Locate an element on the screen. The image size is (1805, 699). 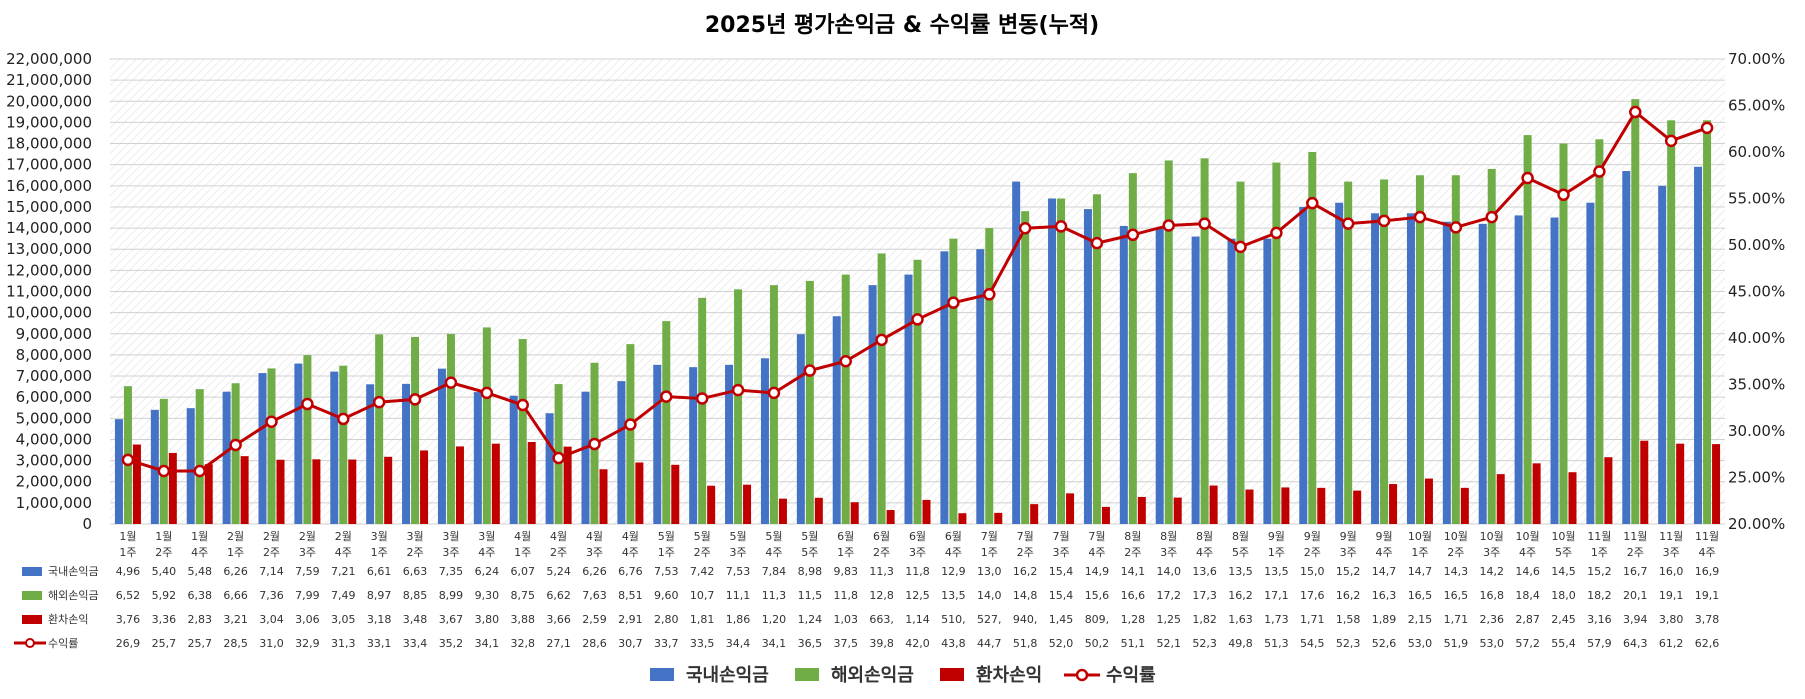
y-left-tick-label: 11,000,000 is located at coordinates (49, 292).